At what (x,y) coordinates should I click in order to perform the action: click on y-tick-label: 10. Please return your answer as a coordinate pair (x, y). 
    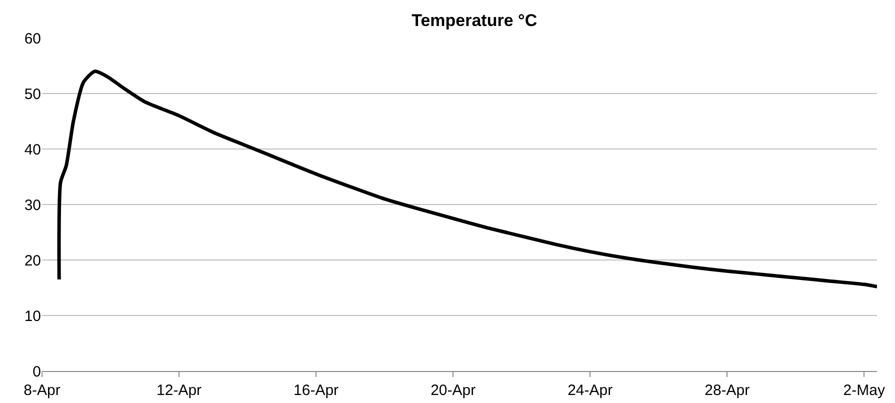
    Looking at the image, I should click on (32, 316).